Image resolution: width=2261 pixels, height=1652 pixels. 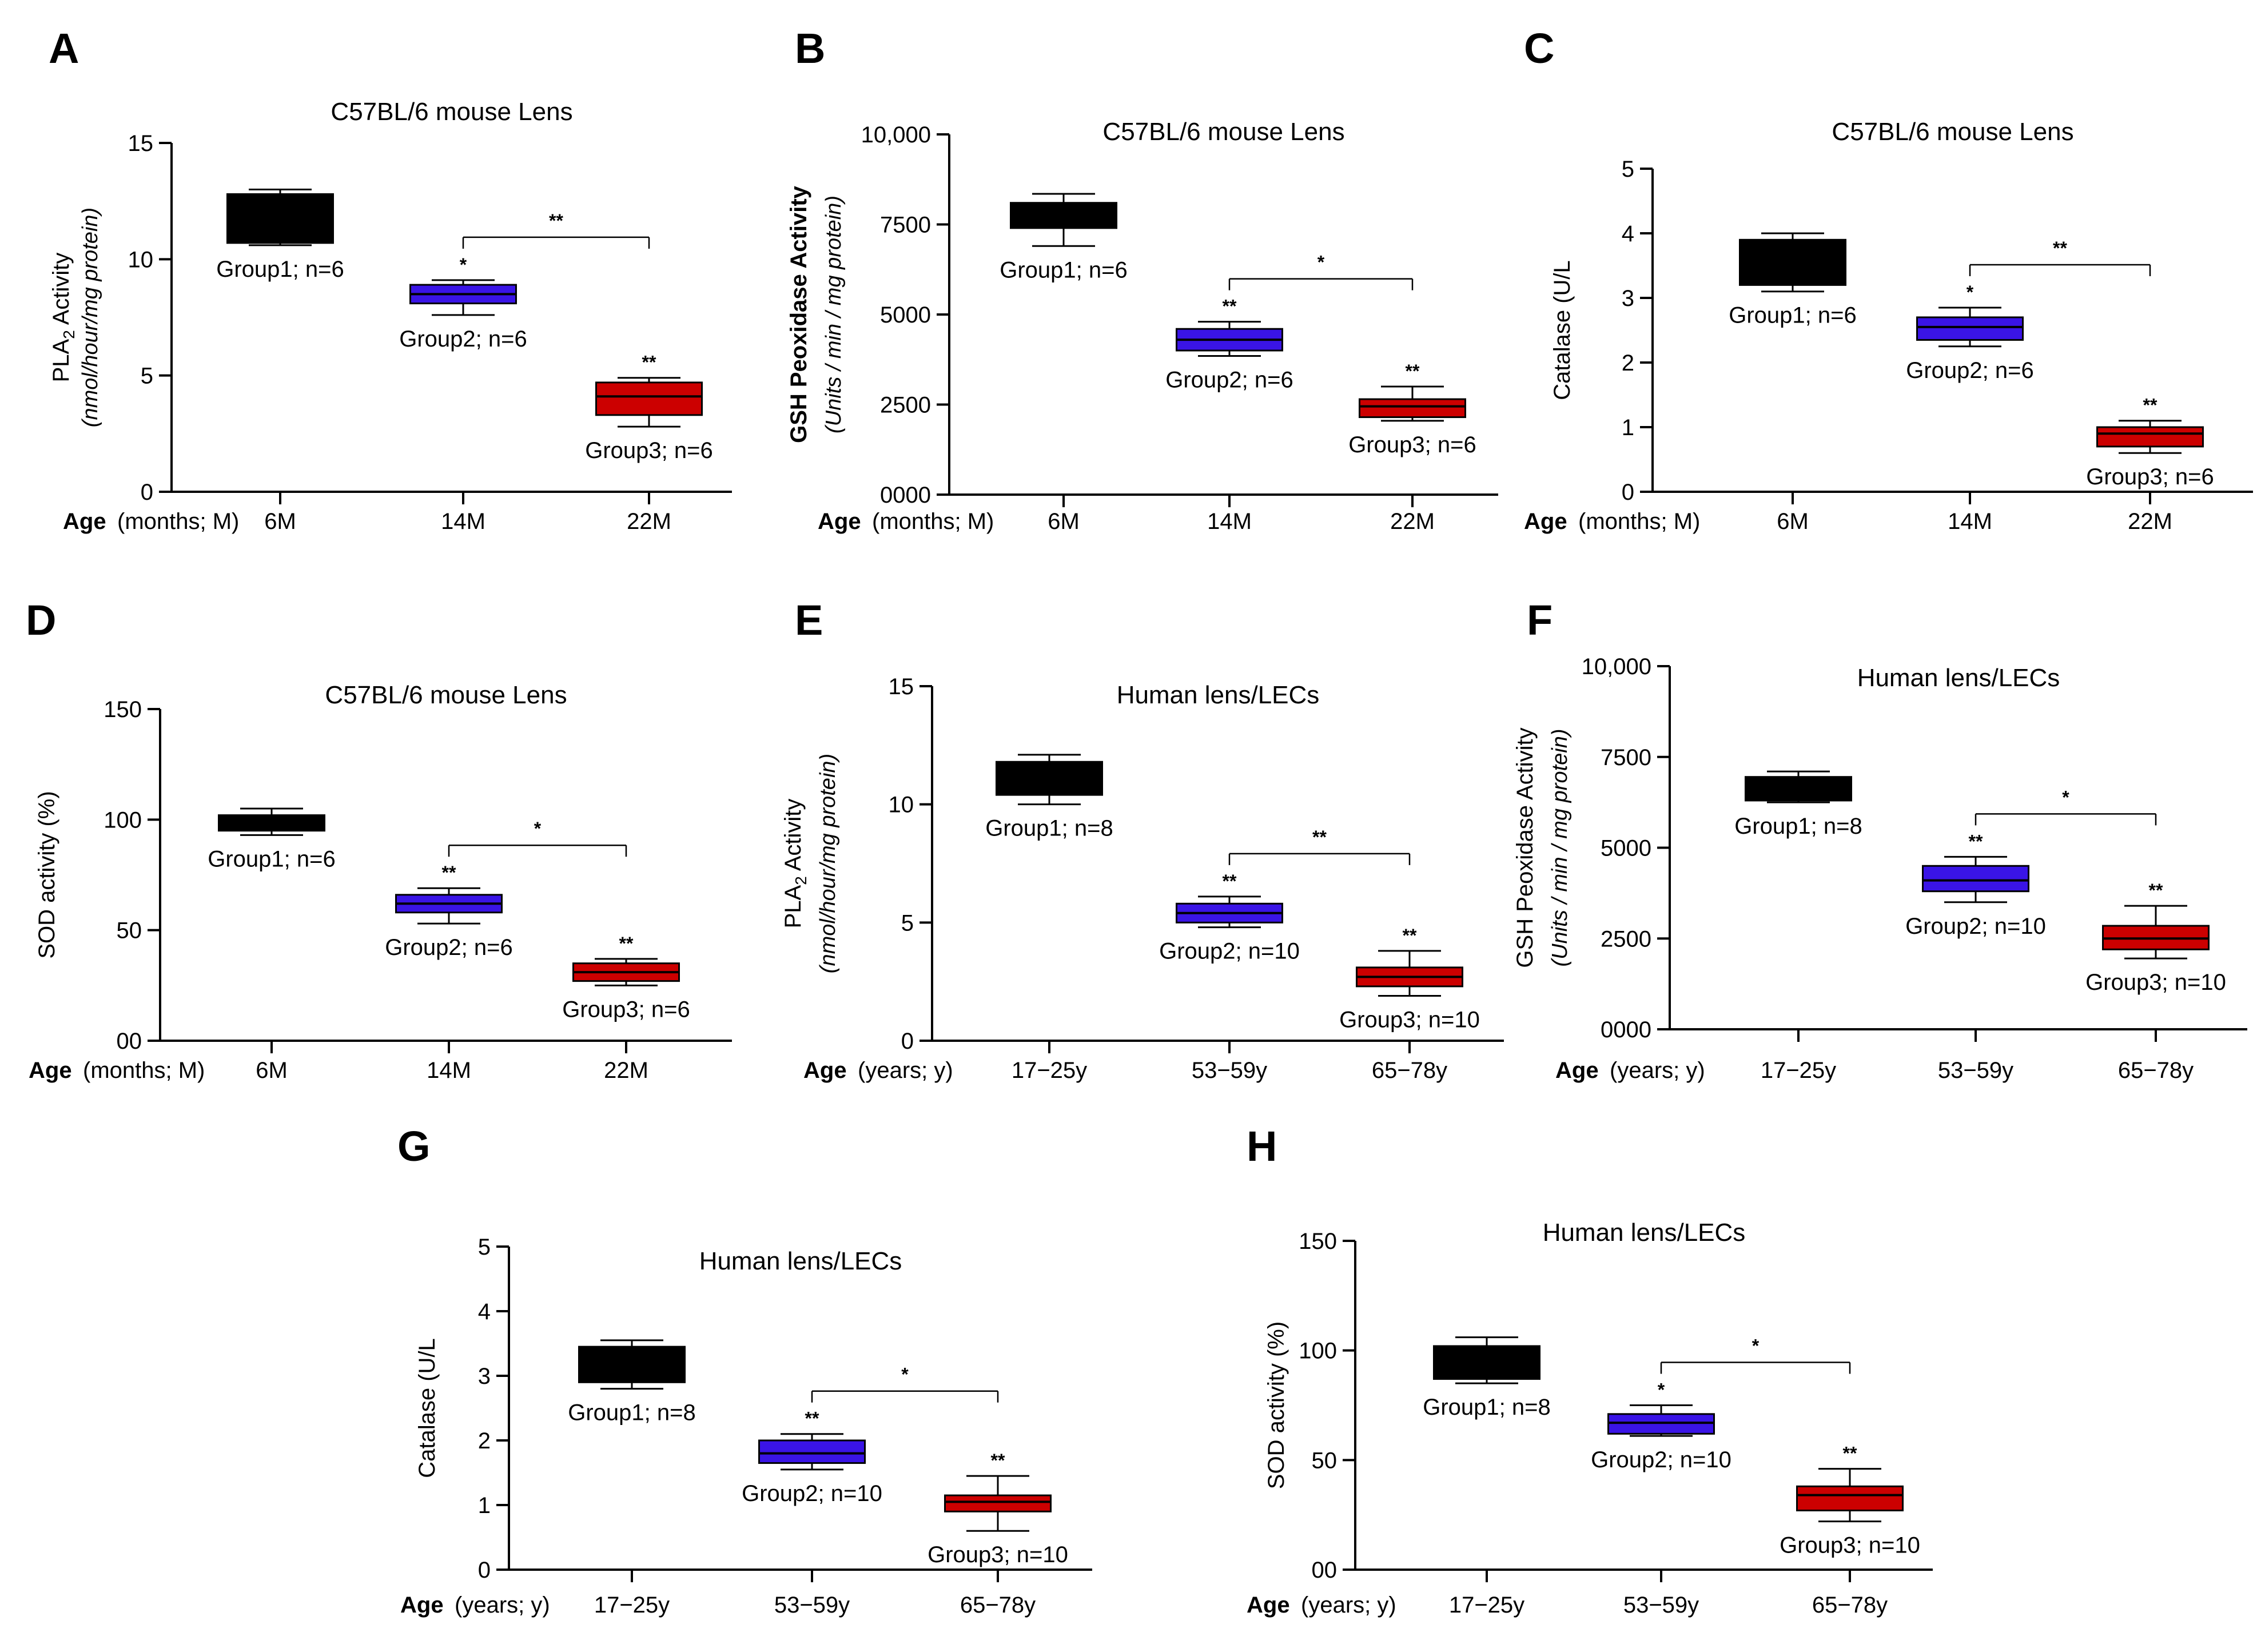 I want to click on significance-bracket: **, so click(x=556, y=230).